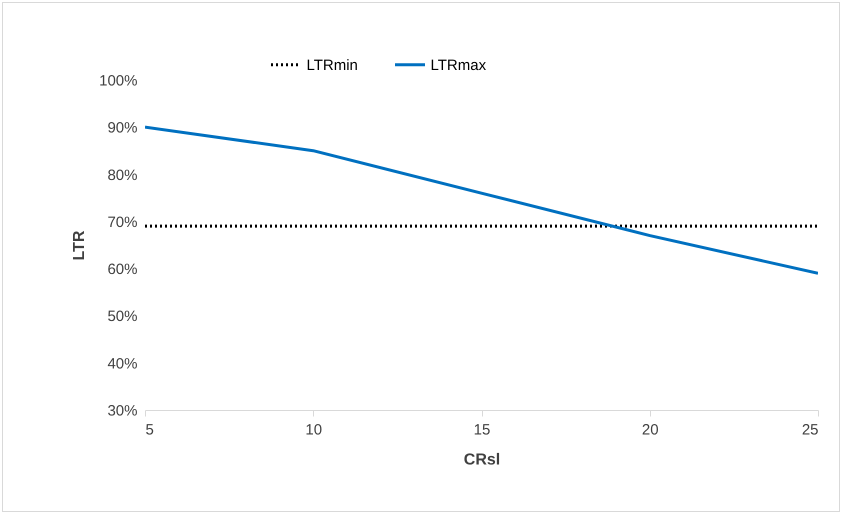 The image size is (846, 516). Describe the element at coordinates (122, 411) in the screenshot. I see `y-tick-label: 30%` at that location.